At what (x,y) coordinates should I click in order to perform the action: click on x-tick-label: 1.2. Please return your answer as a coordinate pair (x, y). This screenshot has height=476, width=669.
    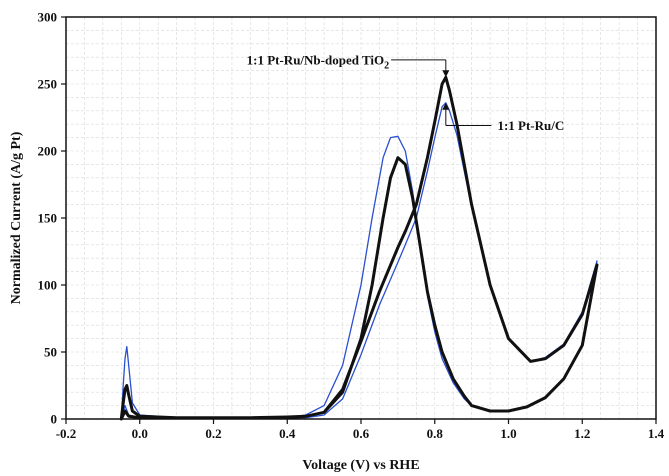
    Looking at the image, I should click on (582, 433).